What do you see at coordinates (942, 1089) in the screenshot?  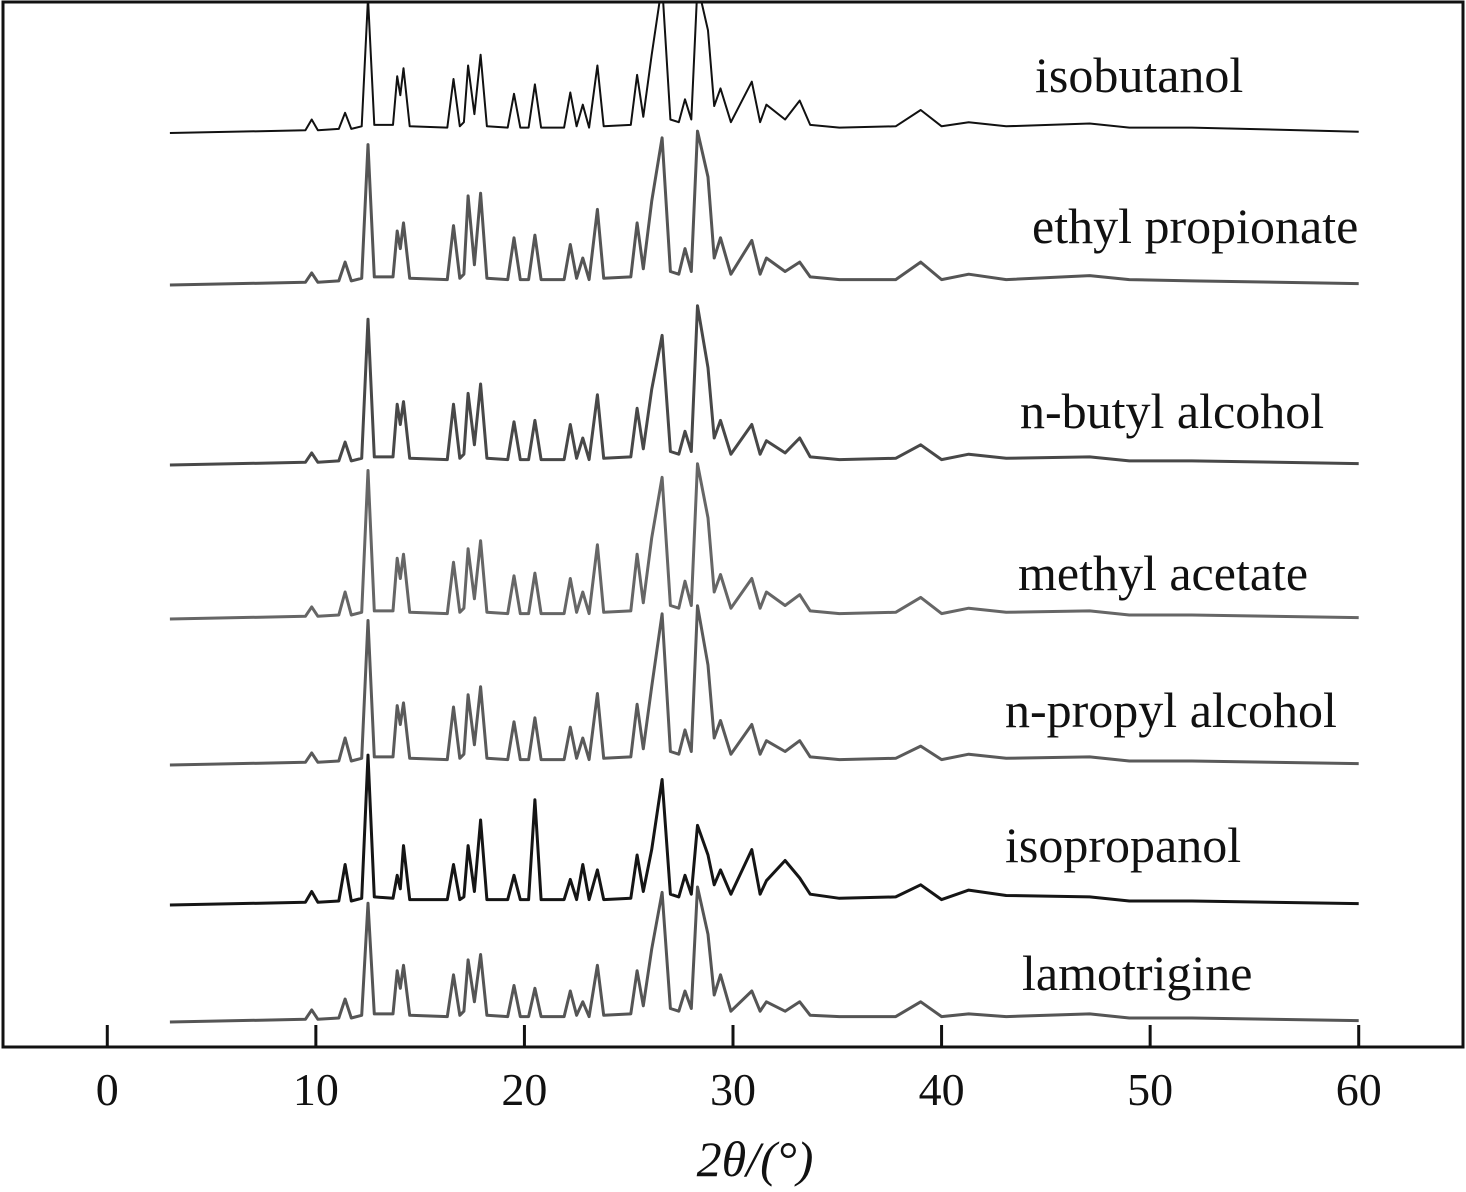 I see `x-tick-label: 40` at bounding box center [942, 1089].